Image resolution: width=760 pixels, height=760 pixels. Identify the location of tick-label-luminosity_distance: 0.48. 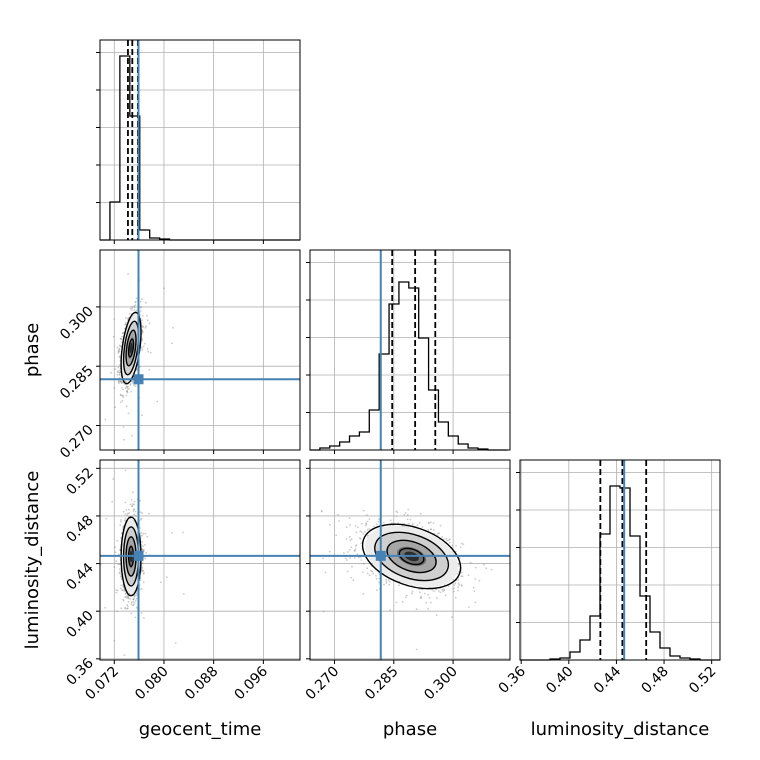
(79, 528).